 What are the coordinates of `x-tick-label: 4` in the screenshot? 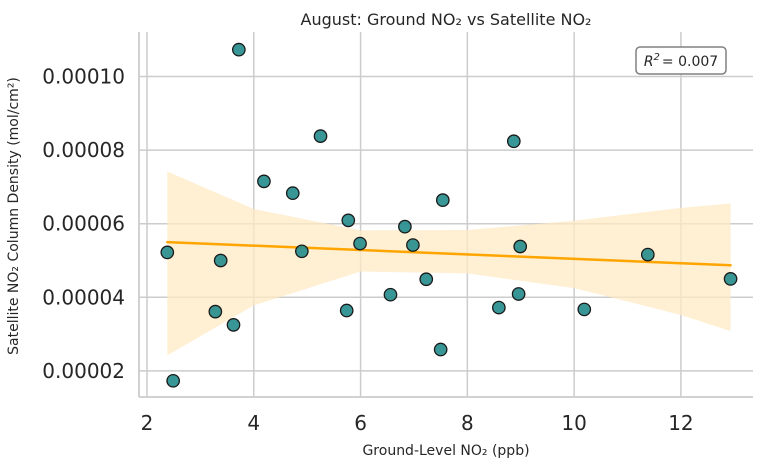 It's located at (253, 423).